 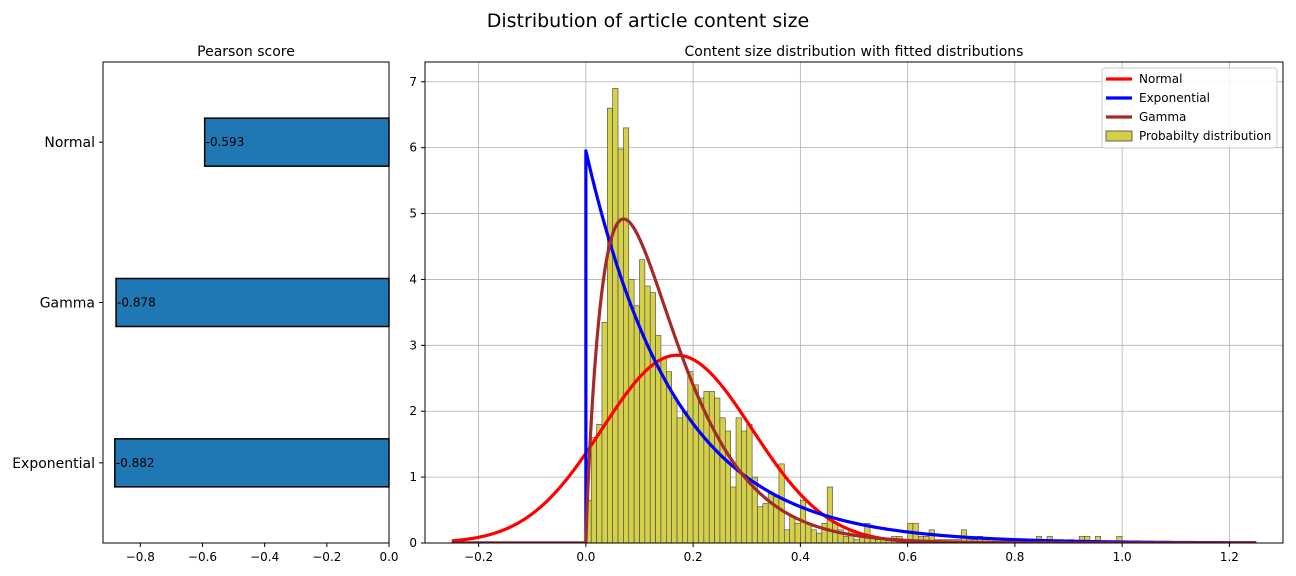 What do you see at coordinates (1229, 557) in the screenshot?
I see `x-tick-label: 1.2` at bounding box center [1229, 557].